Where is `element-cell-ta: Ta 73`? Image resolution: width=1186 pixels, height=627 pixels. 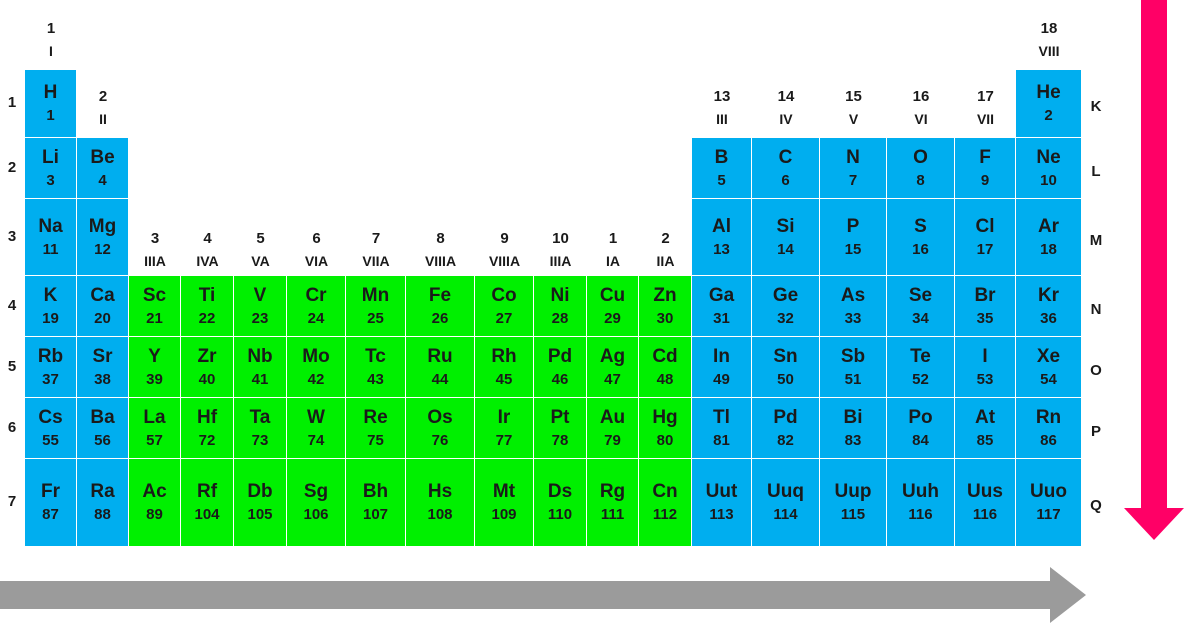 element-cell-ta: Ta 73 is located at coordinates (260, 428).